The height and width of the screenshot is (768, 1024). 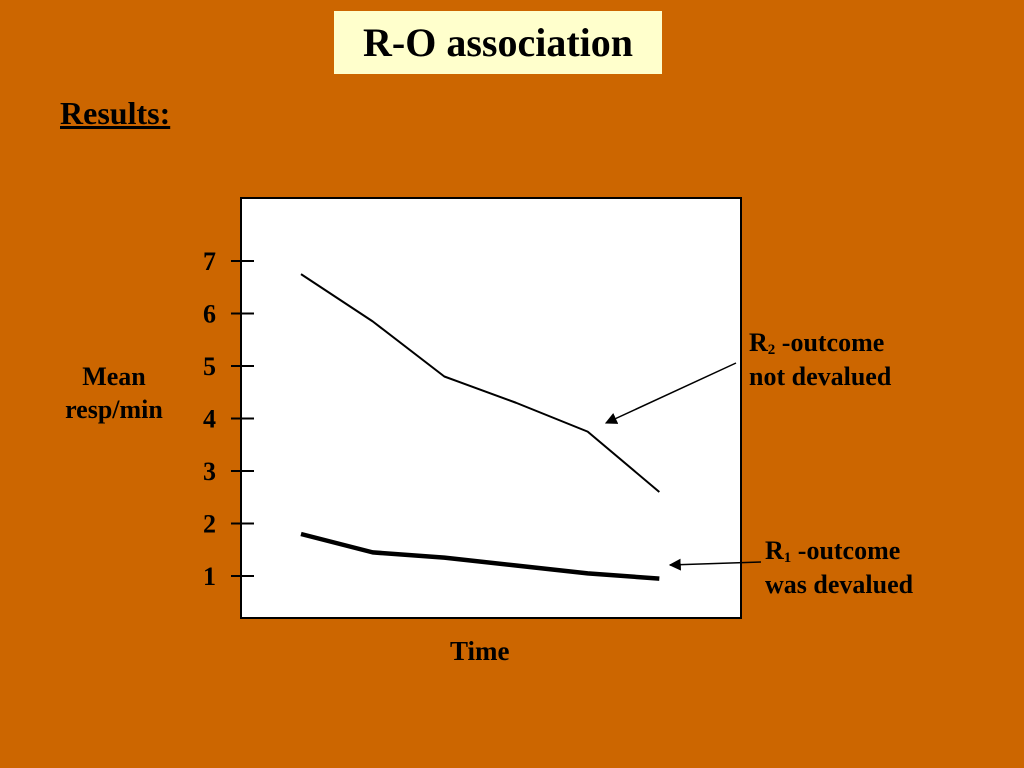 I want to click on r2-outcome-text: -outcome, so click(x=830, y=342).